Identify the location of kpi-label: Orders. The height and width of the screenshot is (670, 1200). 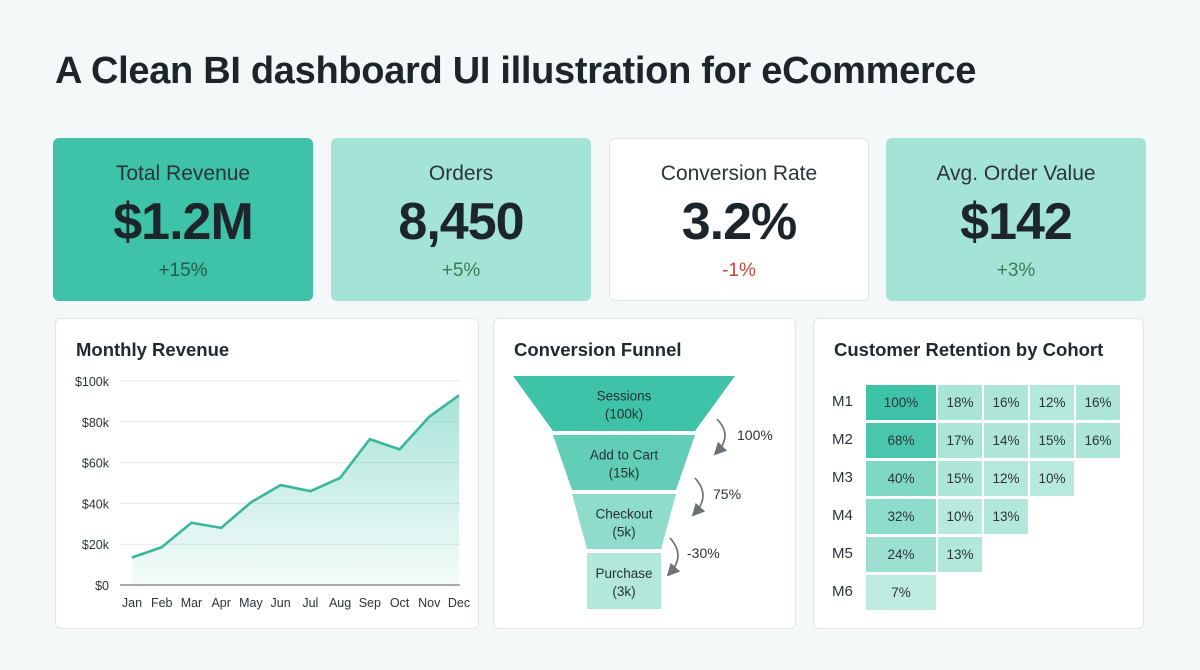
(461, 173).